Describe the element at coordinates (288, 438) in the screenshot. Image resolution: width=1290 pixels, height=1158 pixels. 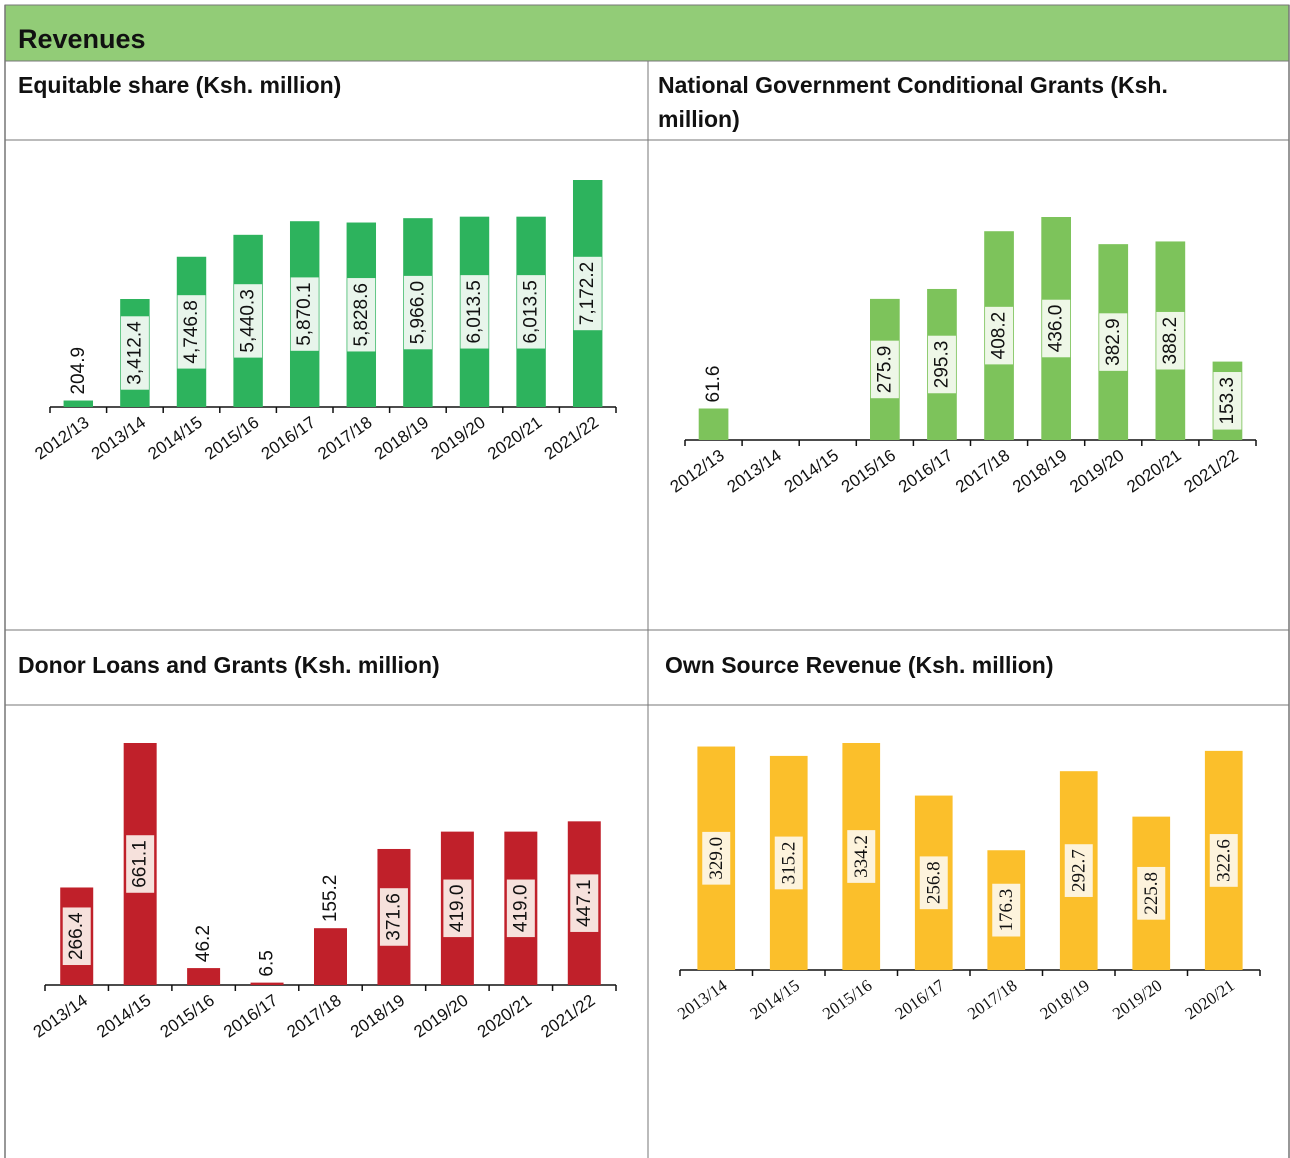
I see `x-tick-label: 2016/17` at that location.